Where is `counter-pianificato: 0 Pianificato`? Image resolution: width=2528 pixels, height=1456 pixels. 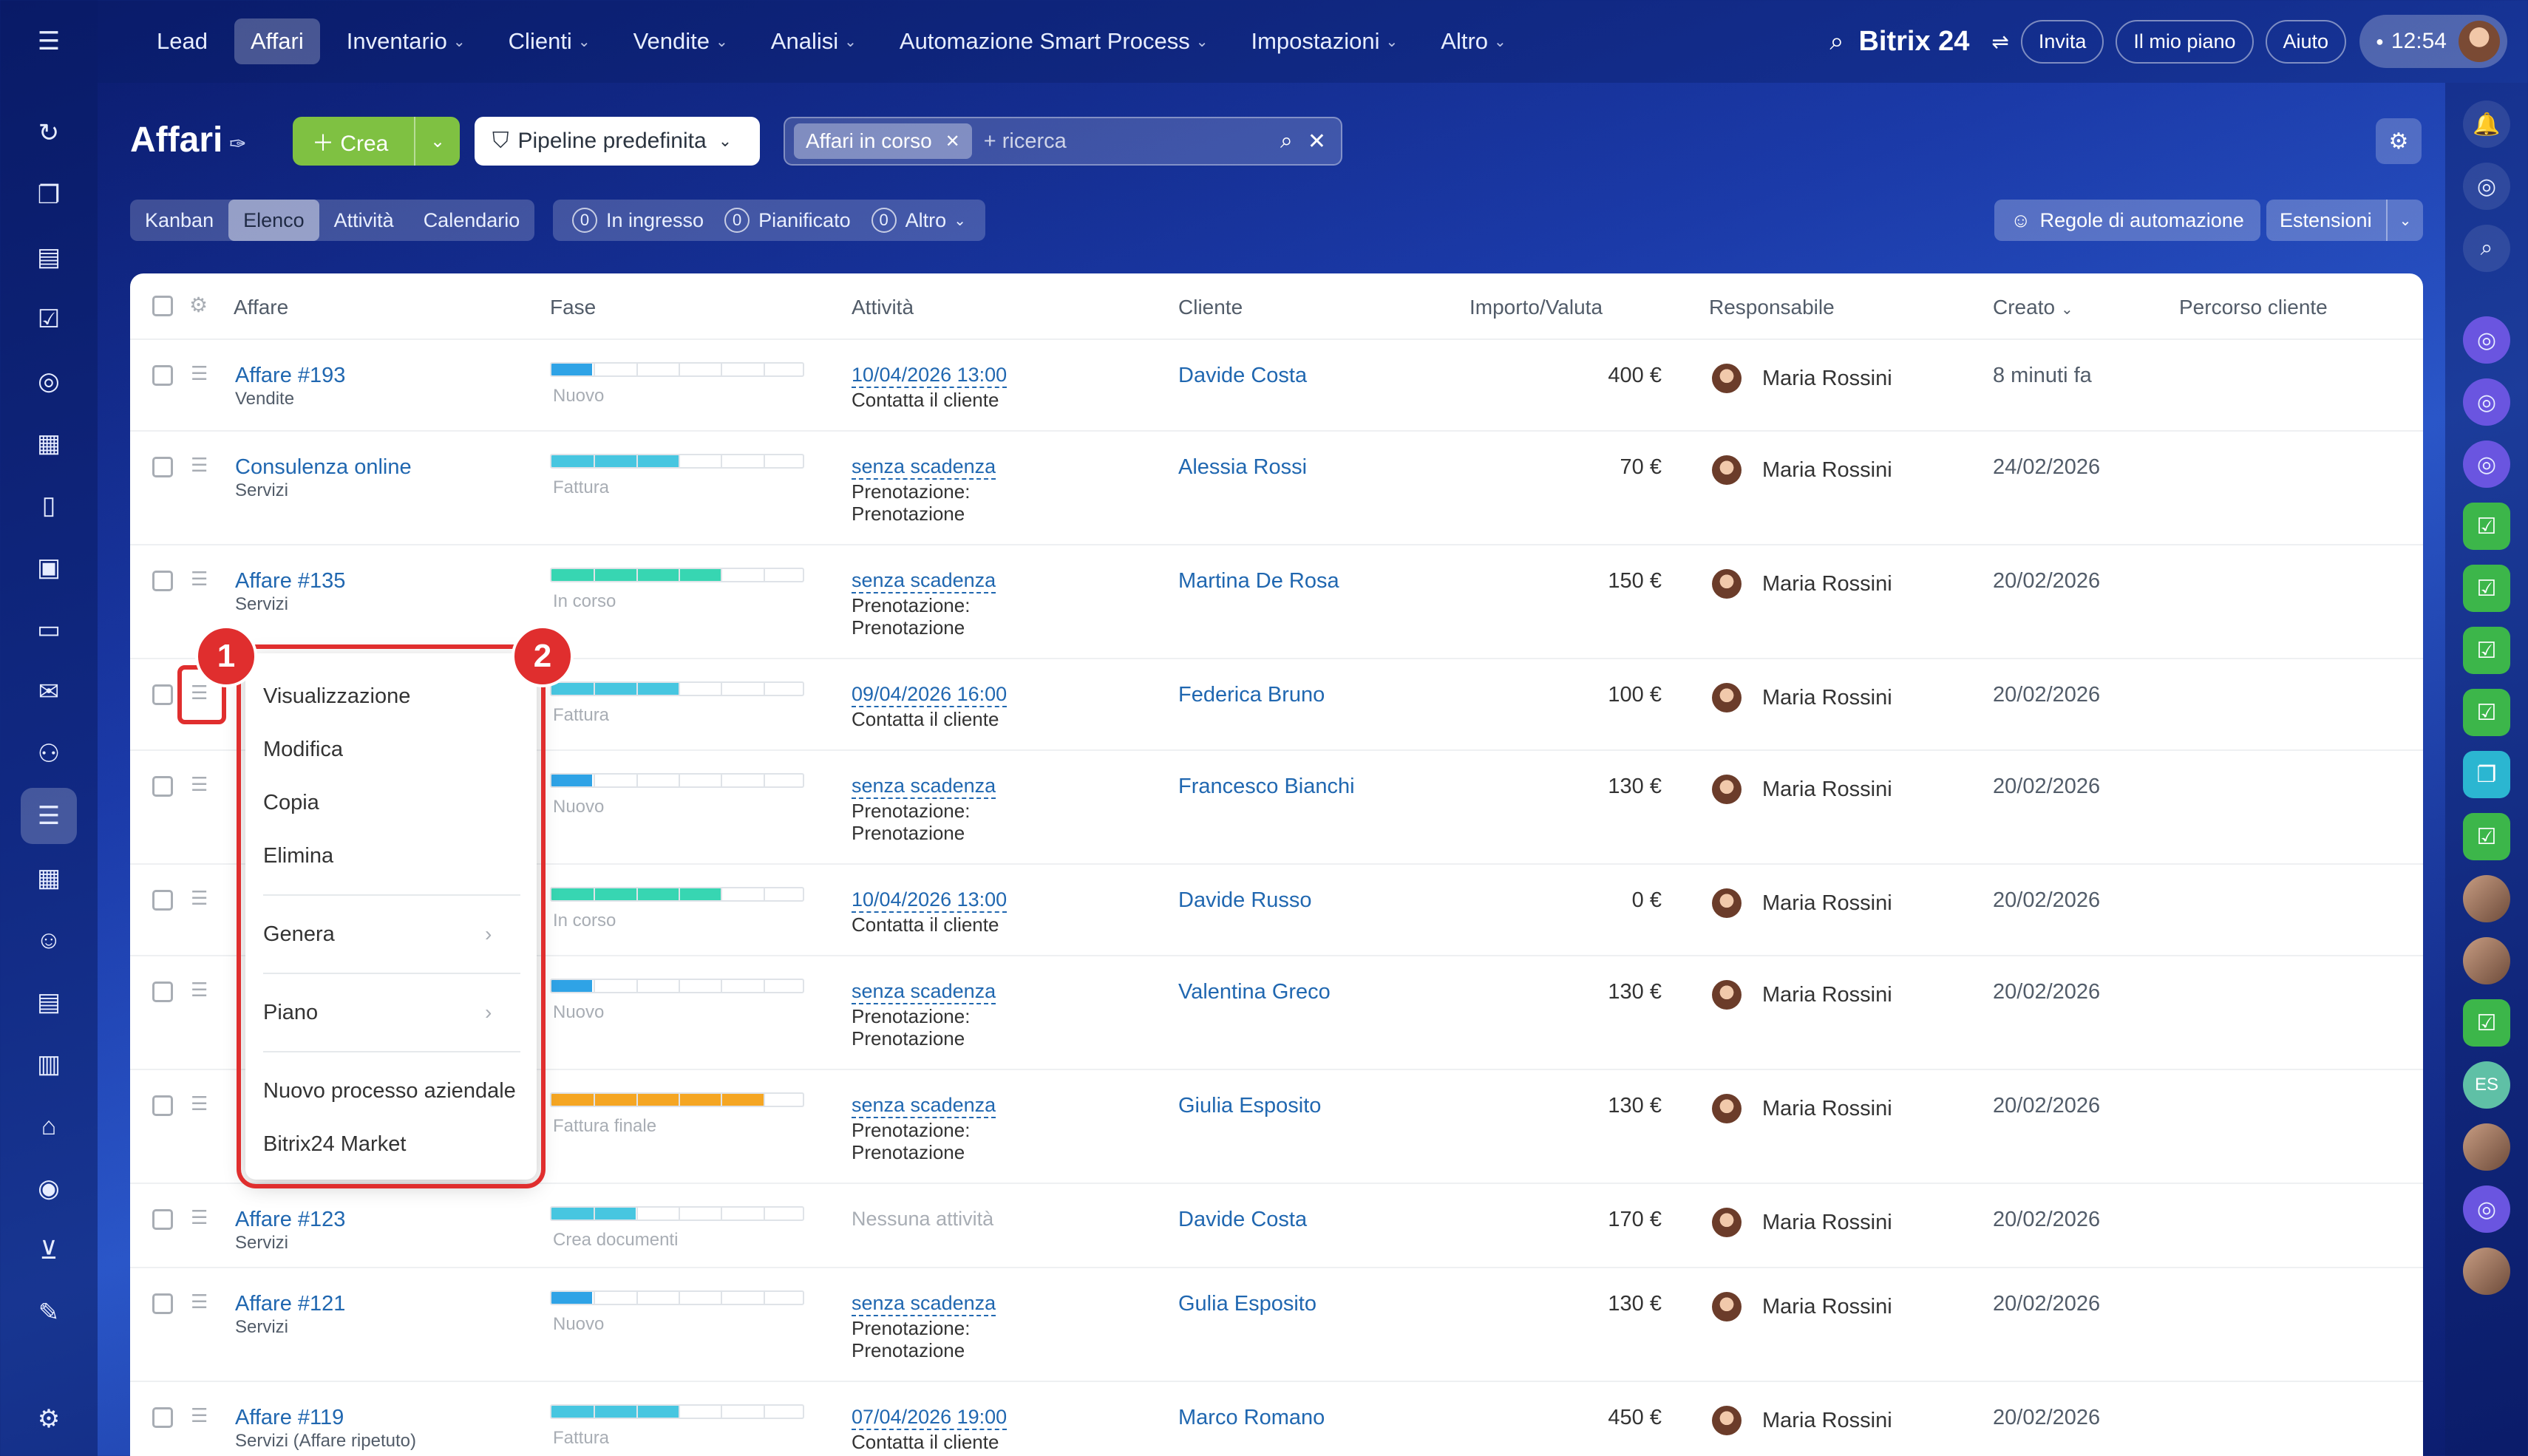
counter-pianificato: 0 Pianificato is located at coordinates (788, 221).